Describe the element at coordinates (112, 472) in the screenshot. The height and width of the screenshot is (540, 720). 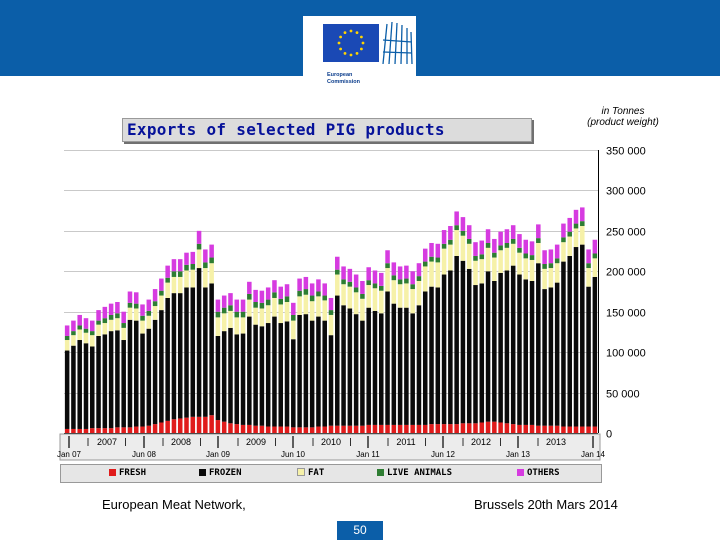
I see `legend-swatch-fresh` at that location.